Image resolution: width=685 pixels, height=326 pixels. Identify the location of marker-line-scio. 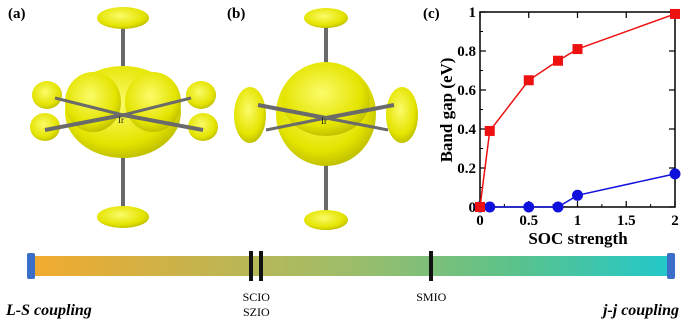
(251, 266).